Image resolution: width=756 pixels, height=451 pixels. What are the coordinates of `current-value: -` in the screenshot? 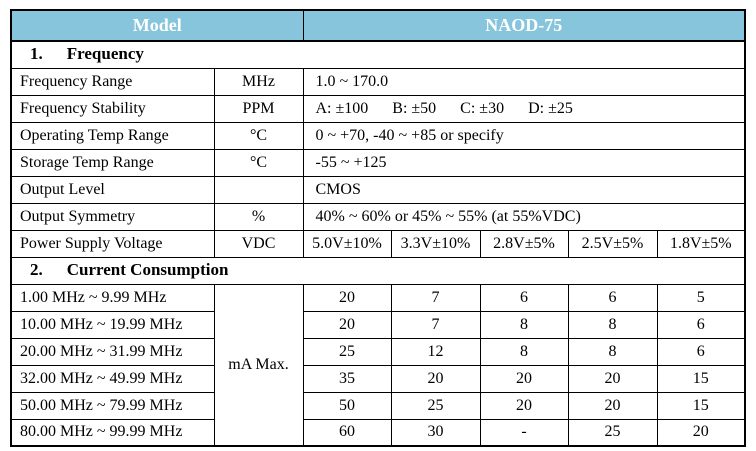 It's located at (524, 432).